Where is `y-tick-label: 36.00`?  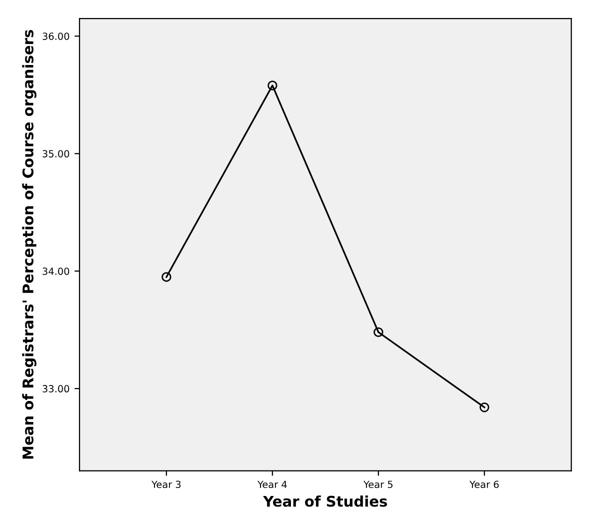
y-tick-label: 36.00 is located at coordinates (56, 36).